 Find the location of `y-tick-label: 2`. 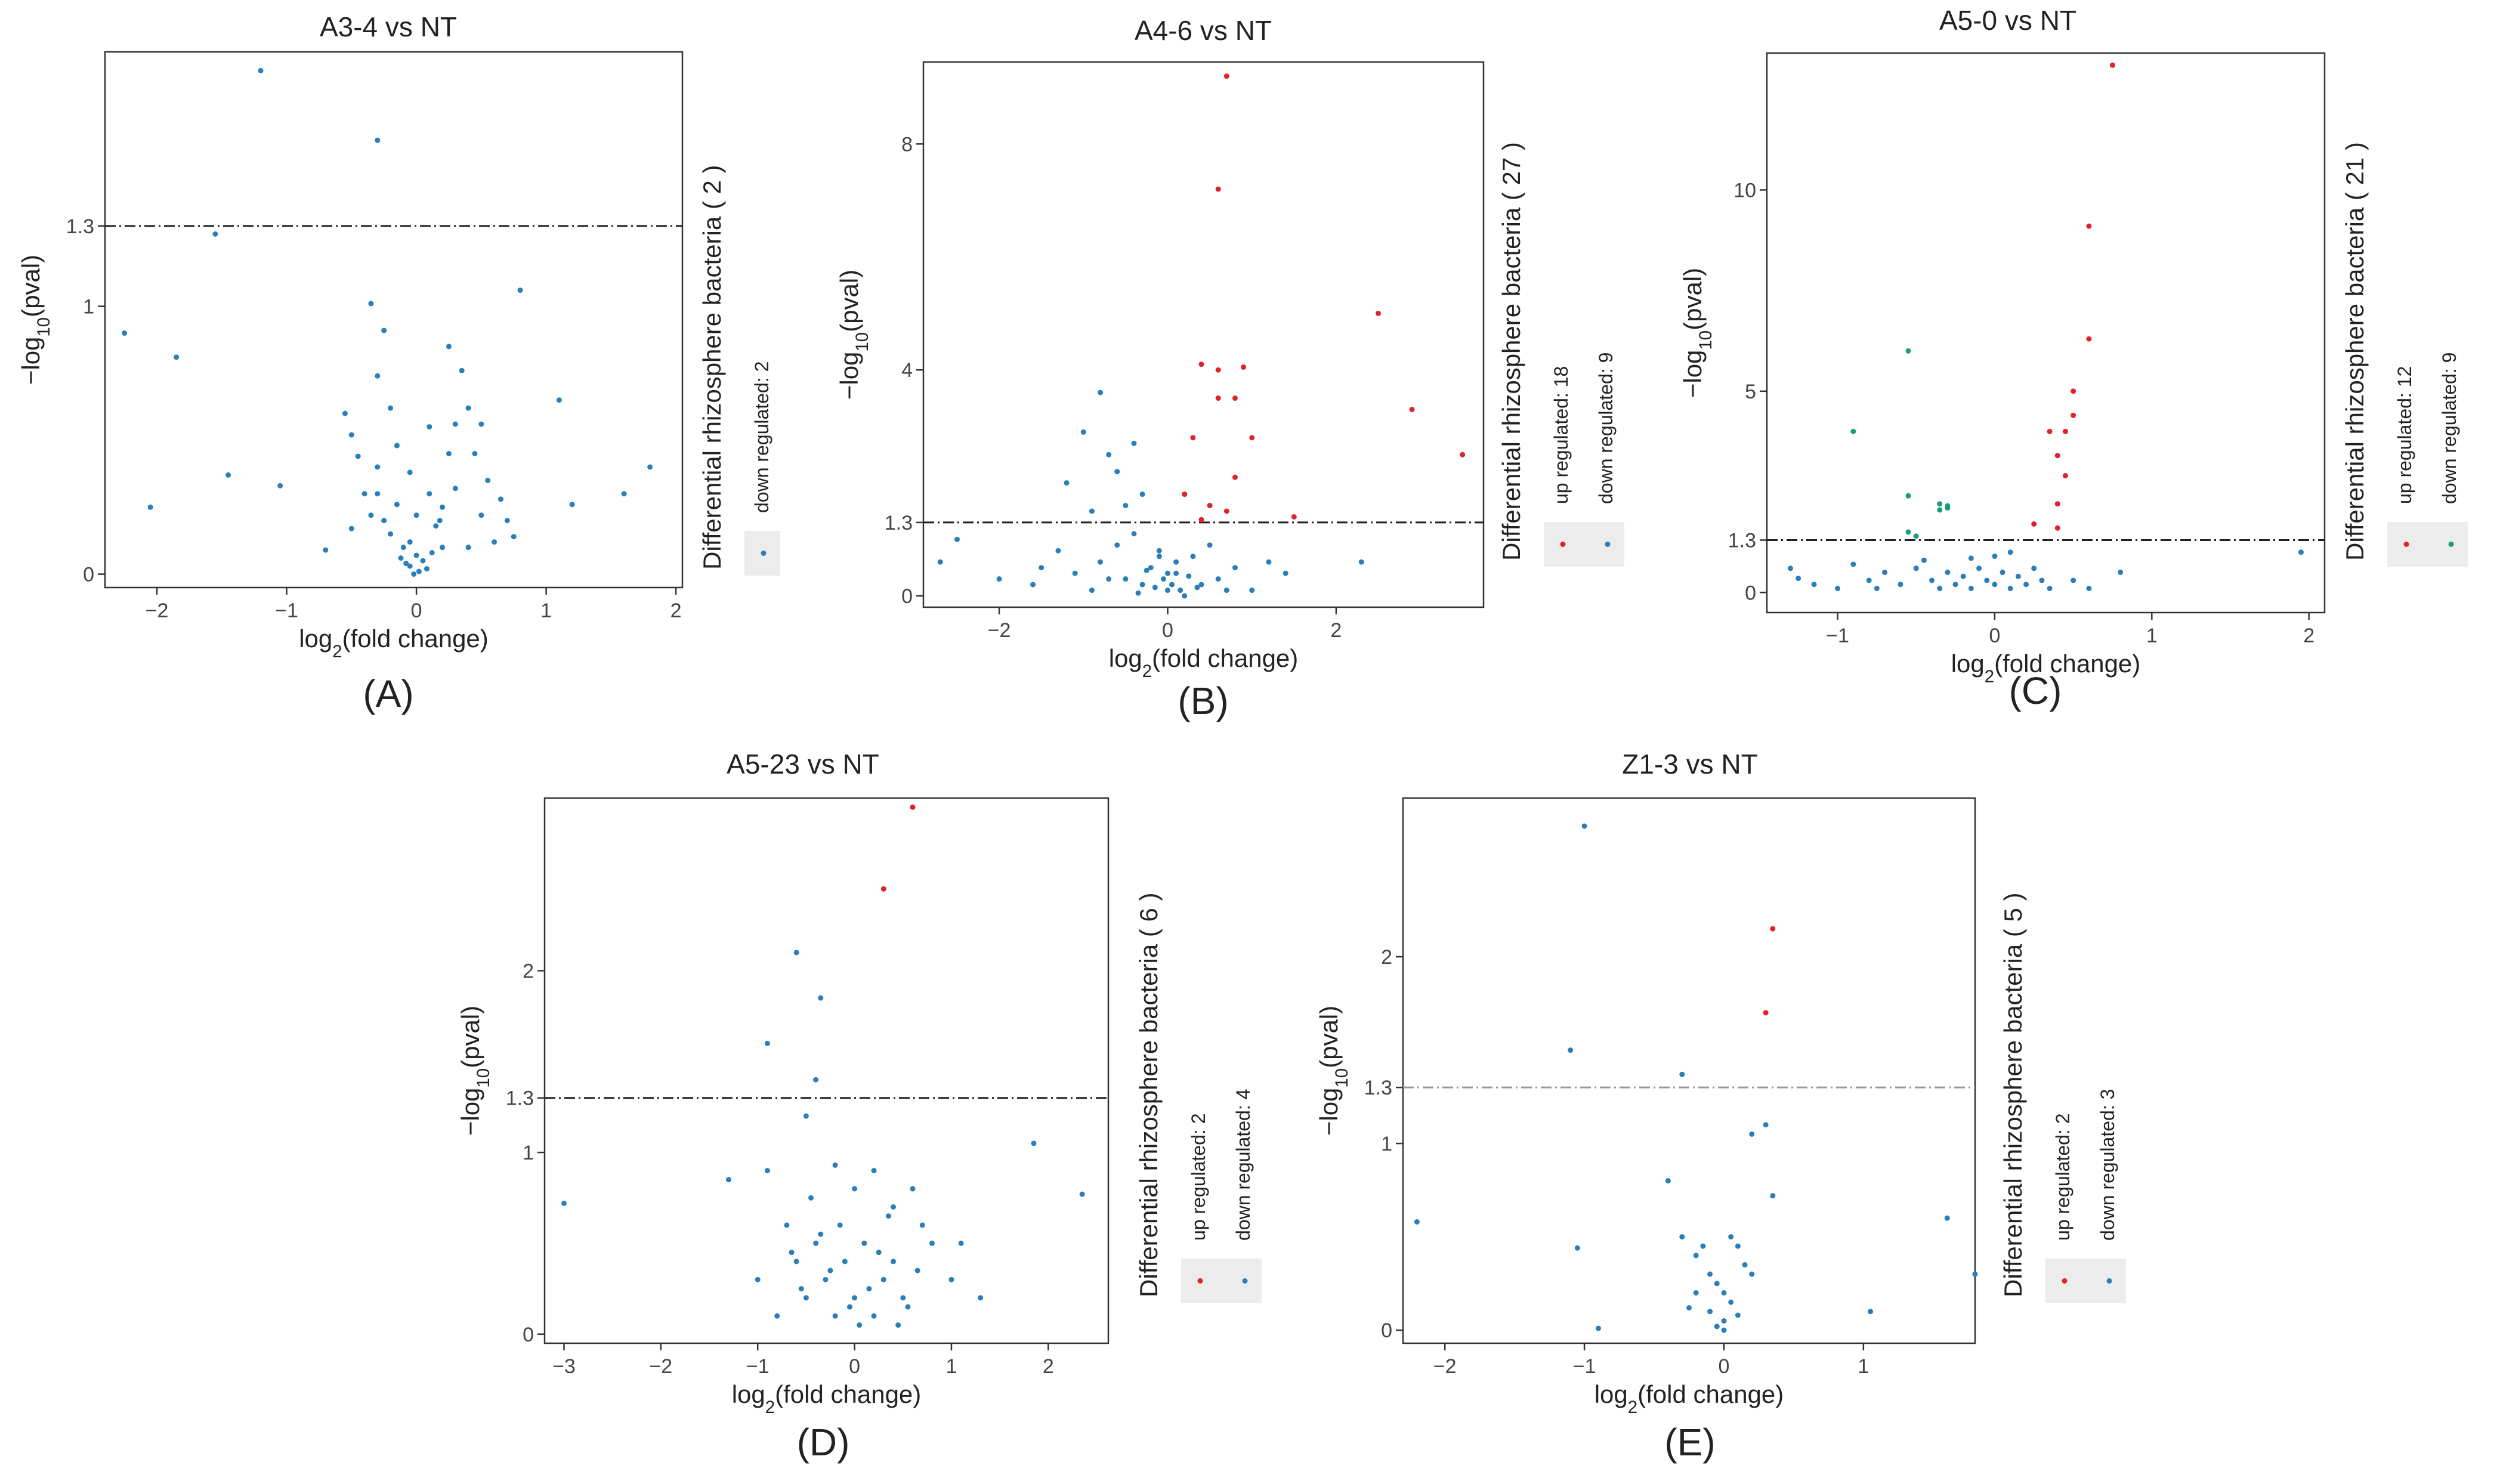

y-tick-label: 2 is located at coordinates (1386, 957).